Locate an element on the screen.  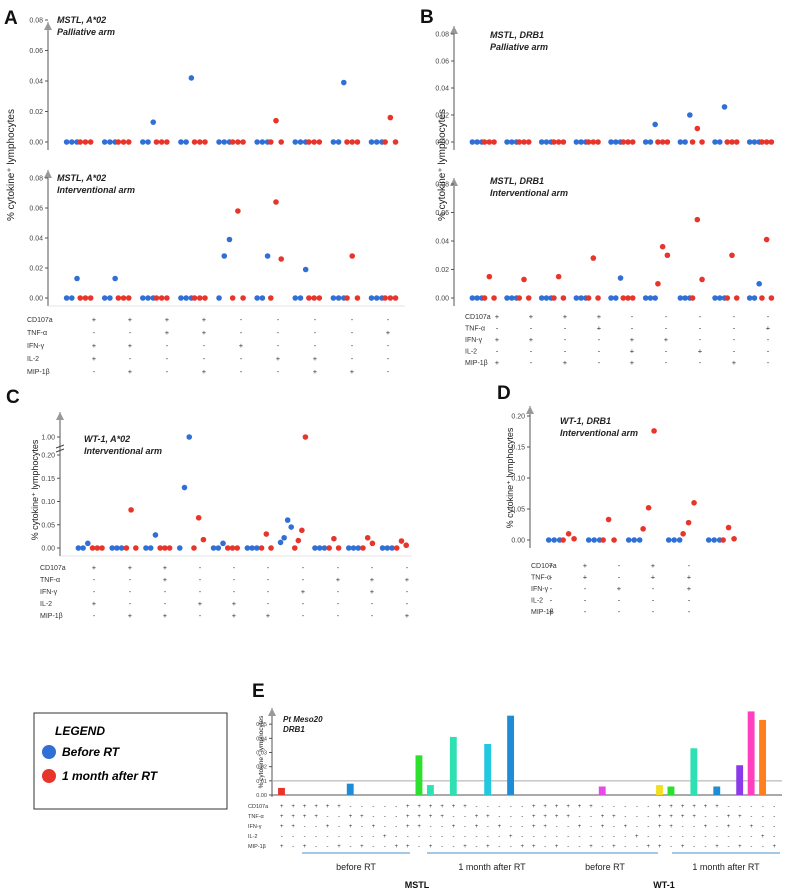
marker-row-label: TNF-α is located at coordinates (50, 580).